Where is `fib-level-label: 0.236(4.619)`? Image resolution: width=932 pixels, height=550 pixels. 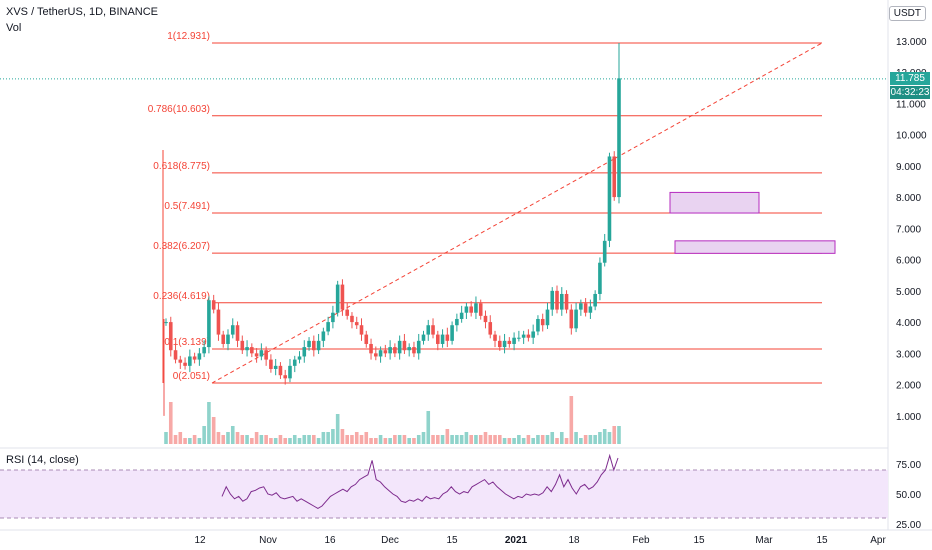
fib-level-label: 0.236(4.619) is located at coordinates (181, 296).